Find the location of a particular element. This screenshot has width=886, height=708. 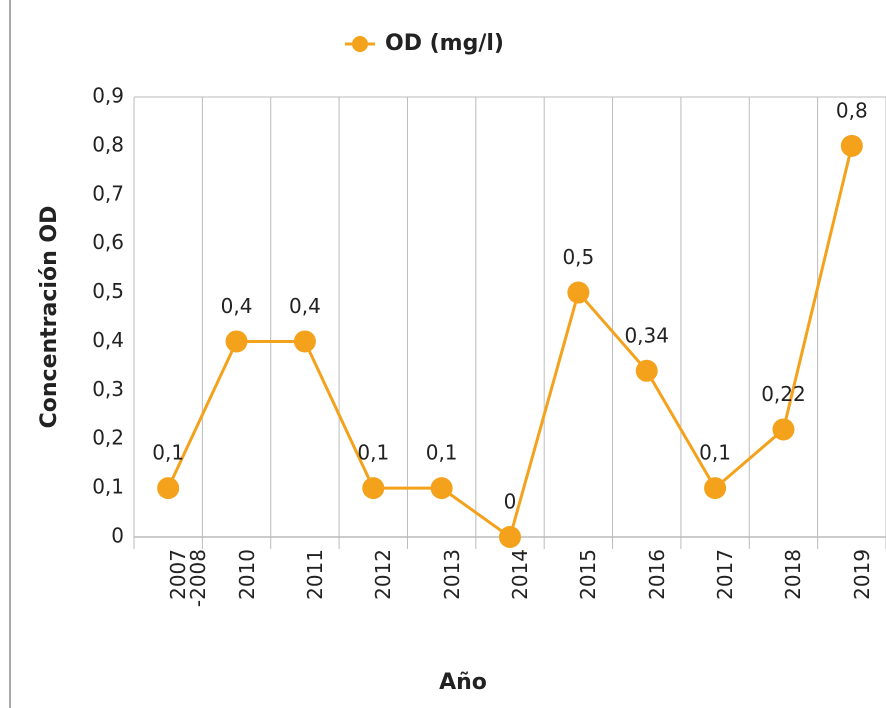

legend-marker is located at coordinates (360, 44).